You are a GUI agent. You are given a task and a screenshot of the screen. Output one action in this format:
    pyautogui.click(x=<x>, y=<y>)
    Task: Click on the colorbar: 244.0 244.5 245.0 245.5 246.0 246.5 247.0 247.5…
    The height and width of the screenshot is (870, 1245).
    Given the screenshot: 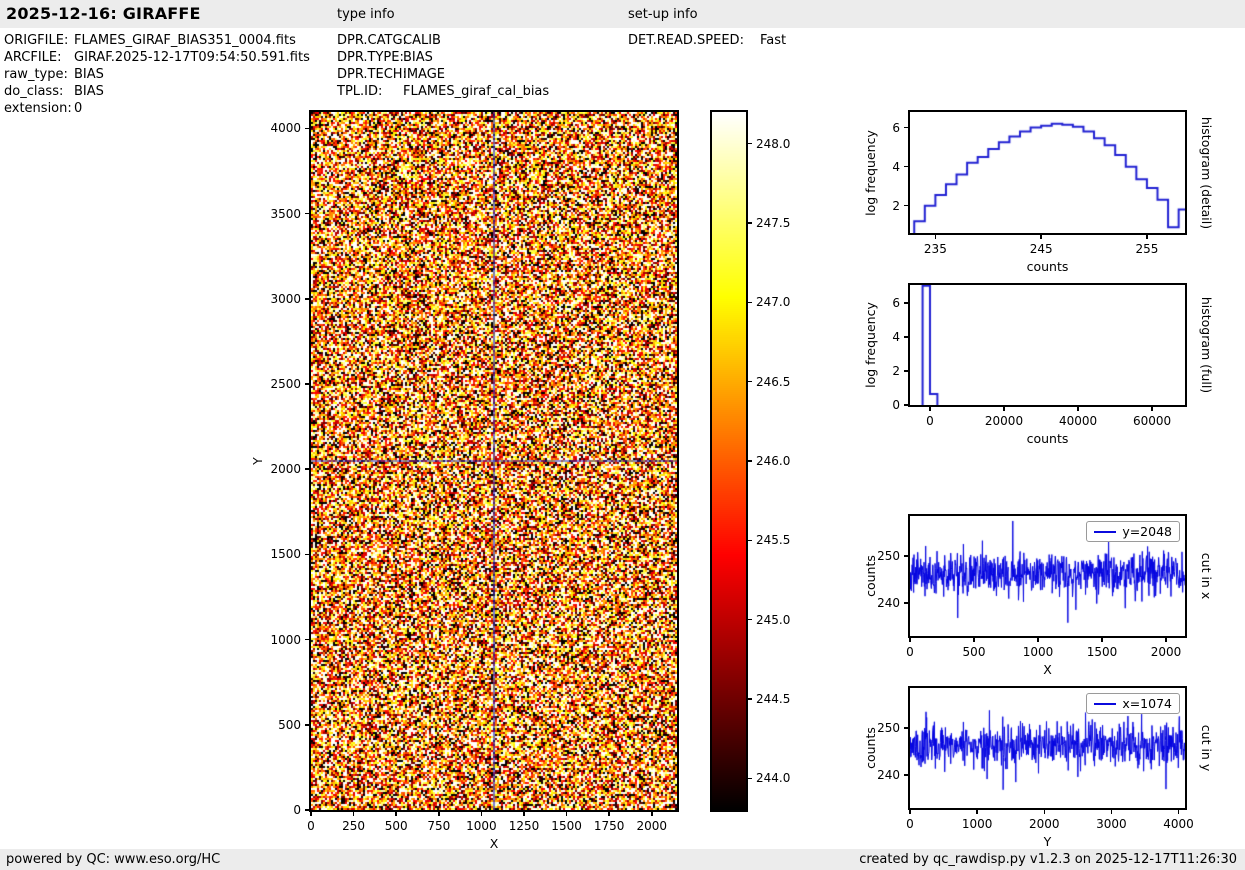 What is the action you would take?
    pyautogui.click(x=750, y=461)
    